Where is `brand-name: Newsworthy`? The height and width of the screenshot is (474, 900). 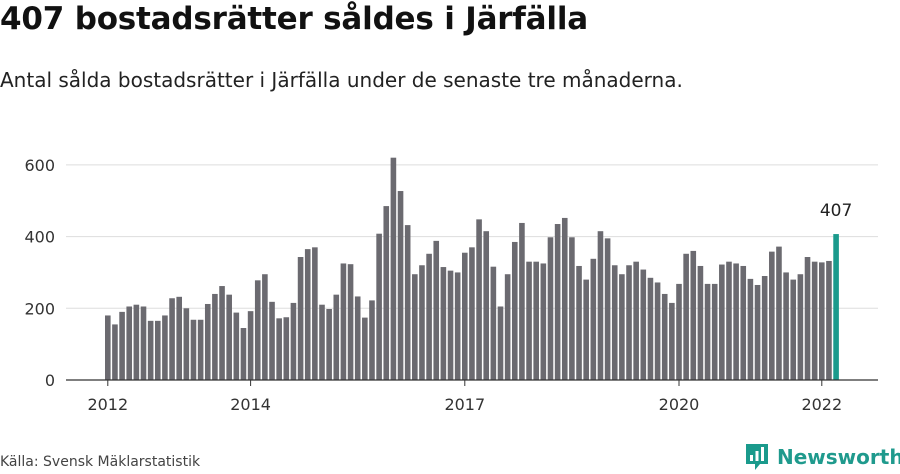
brand-name: Newsworthy is located at coordinates (838, 457).